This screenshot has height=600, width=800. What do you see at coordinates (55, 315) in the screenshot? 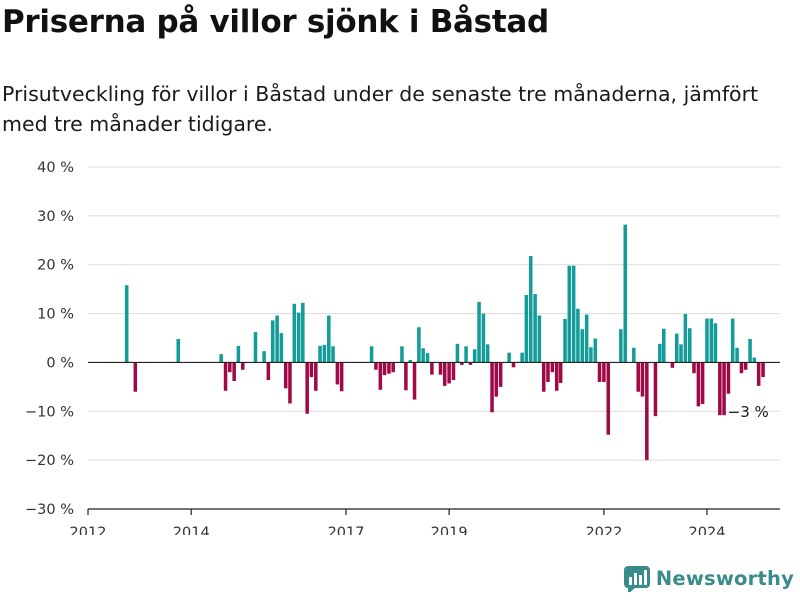
I see `y-tick-label: 10 %` at bounding box center [55, 315].